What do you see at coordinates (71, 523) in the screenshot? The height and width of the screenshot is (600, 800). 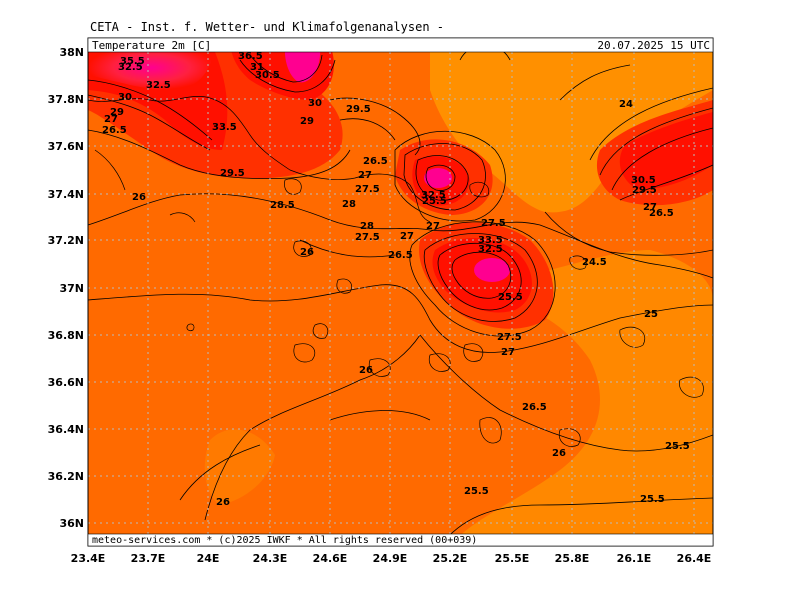 I see `lat-label: 36N` at bounding box center [71, 523].